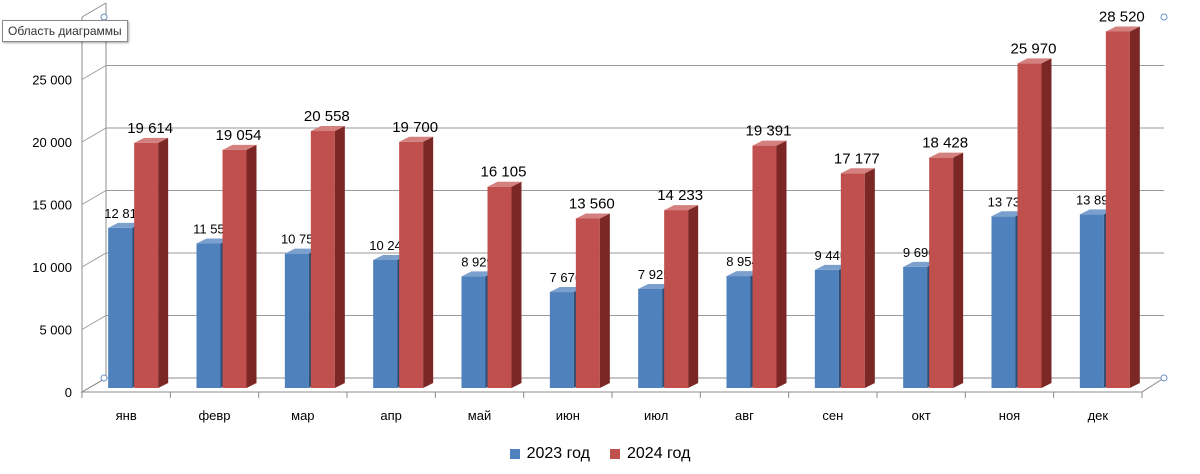 The height and width of the screenshot is (474, 1200). I want to click on x-tick-label: янв, so click(126, 415).